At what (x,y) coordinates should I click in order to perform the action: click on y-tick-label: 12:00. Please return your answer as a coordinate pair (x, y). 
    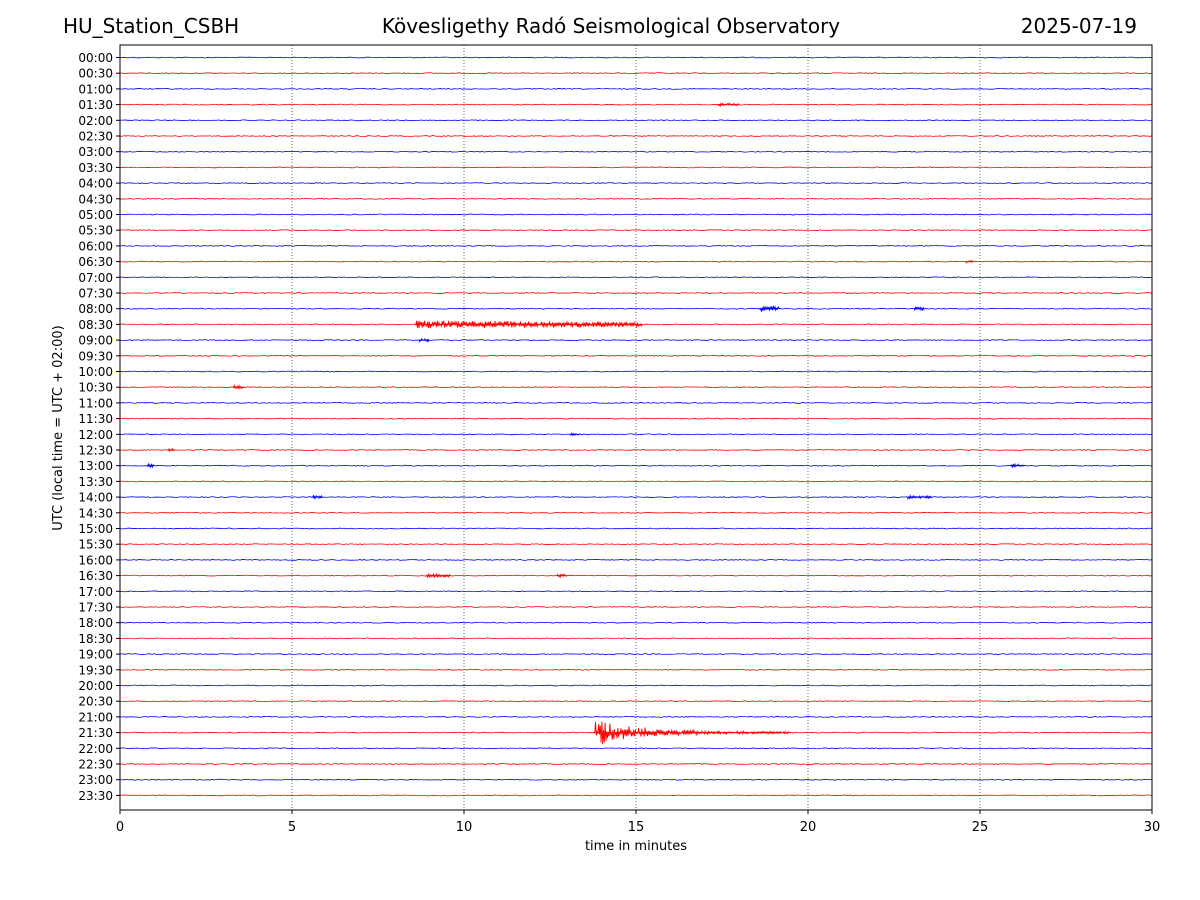
    Looking at the image, I should click on (95, 435).